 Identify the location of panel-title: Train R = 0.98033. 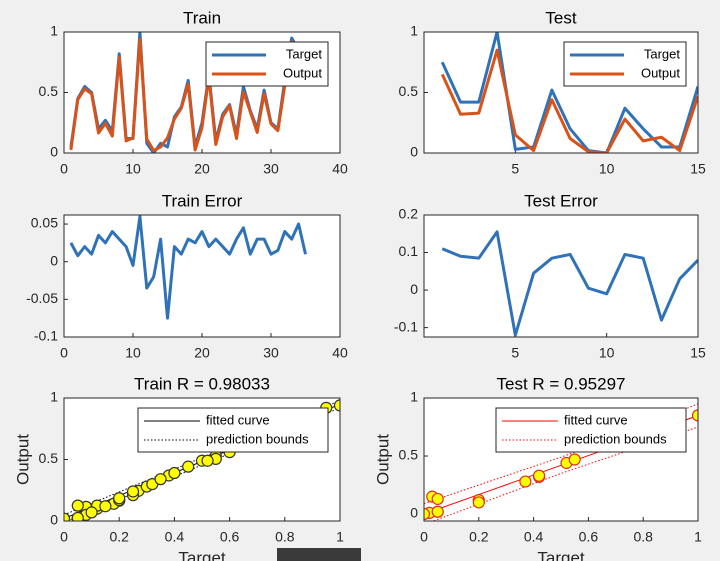
(202, 383).